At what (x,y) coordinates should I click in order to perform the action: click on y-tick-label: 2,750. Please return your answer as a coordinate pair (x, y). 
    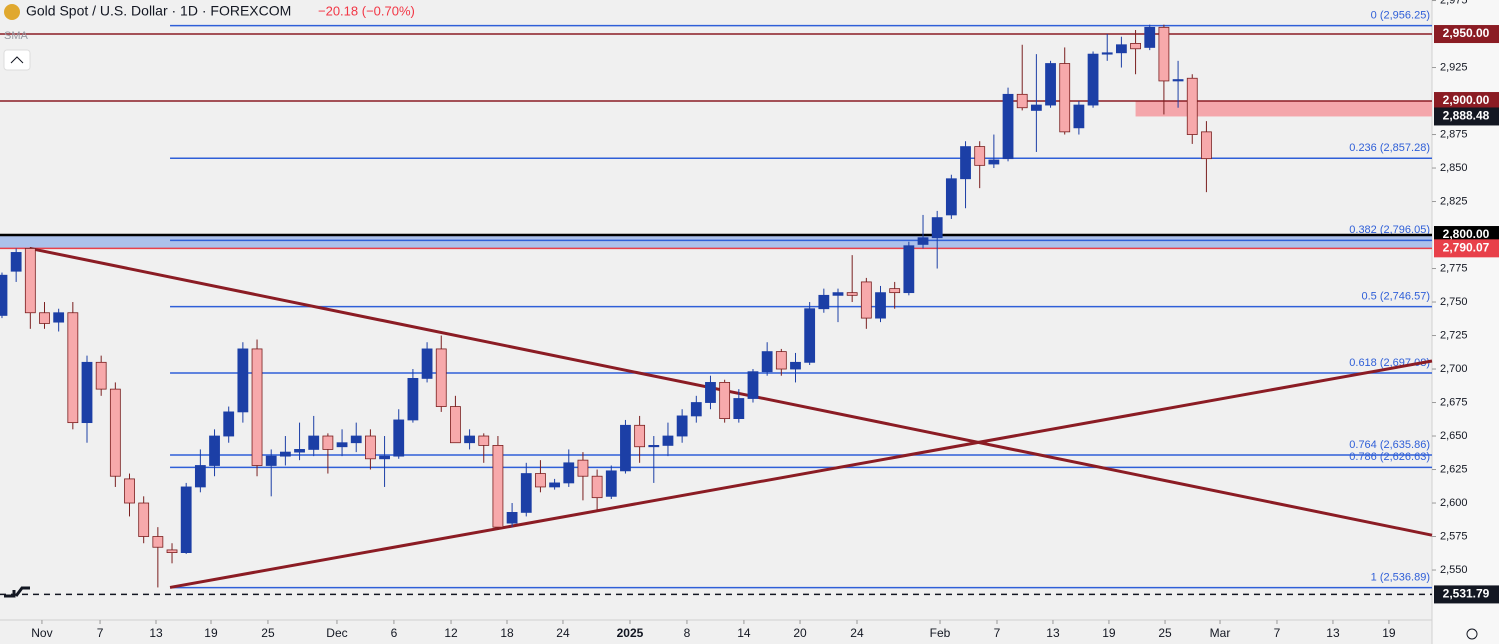
    Looking at the image, I should click on (1454, 302).